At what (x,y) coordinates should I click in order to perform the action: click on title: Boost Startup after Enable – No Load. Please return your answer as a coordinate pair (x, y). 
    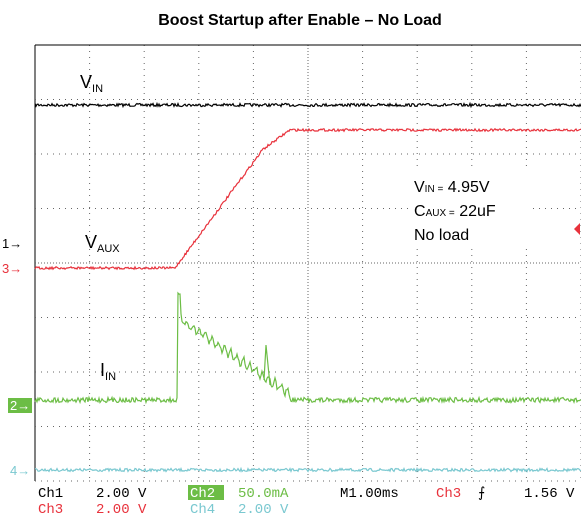
    Looking at the image, I should click on (300, 20).